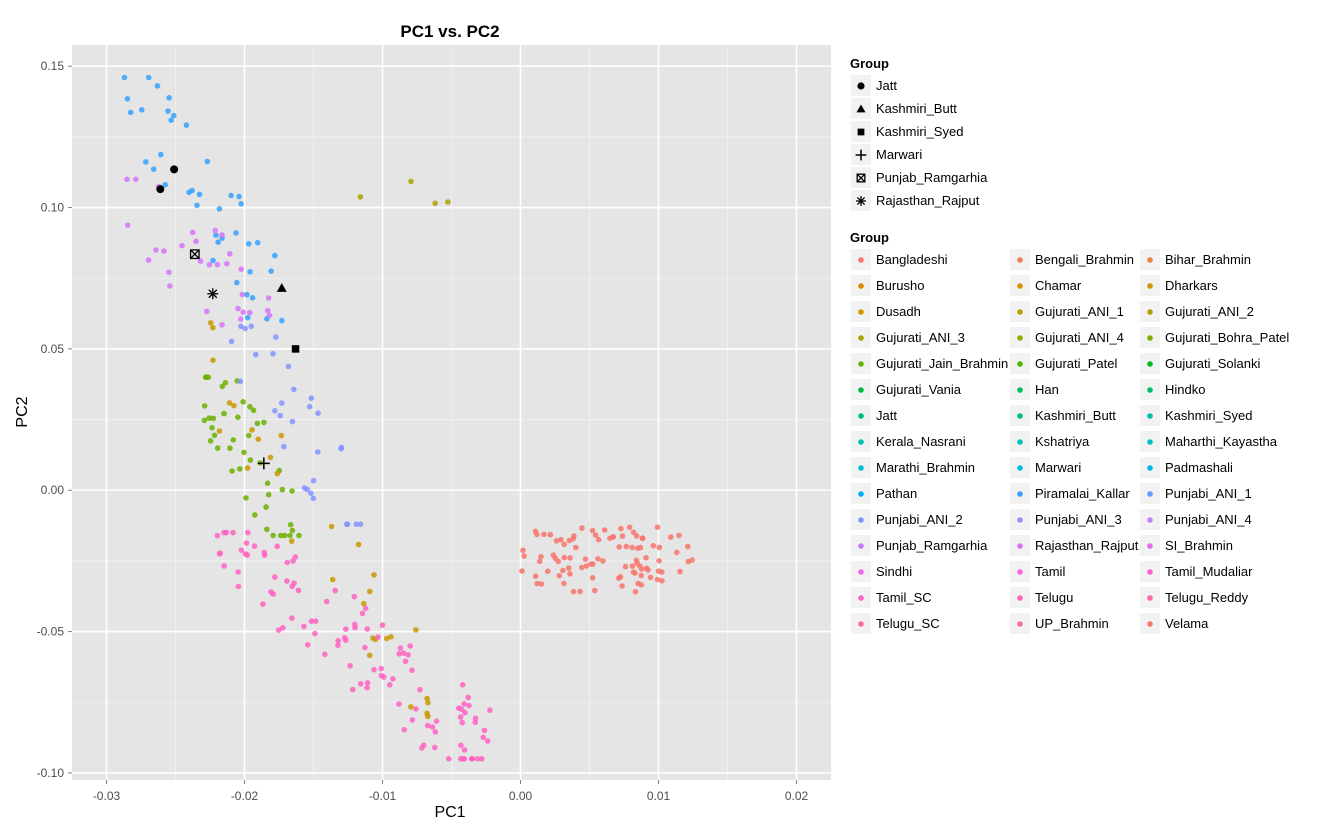  I want to click on box-outline, so click(194, 254).